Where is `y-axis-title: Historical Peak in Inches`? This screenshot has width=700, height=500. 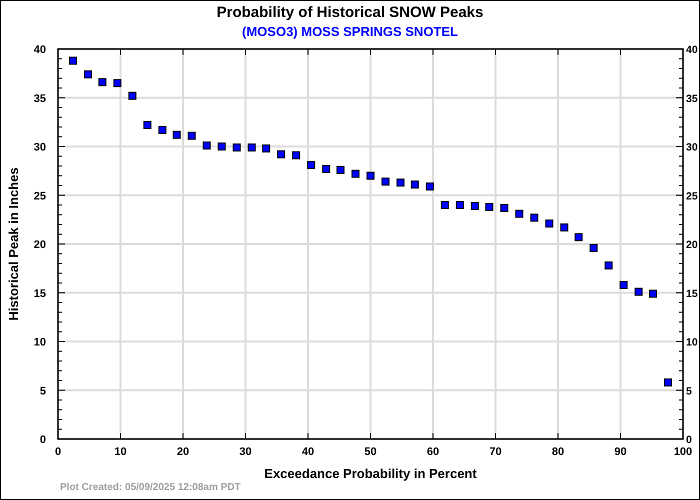
y-axis-title: Historical Peak in Inches is located at coordinates (13, 244).